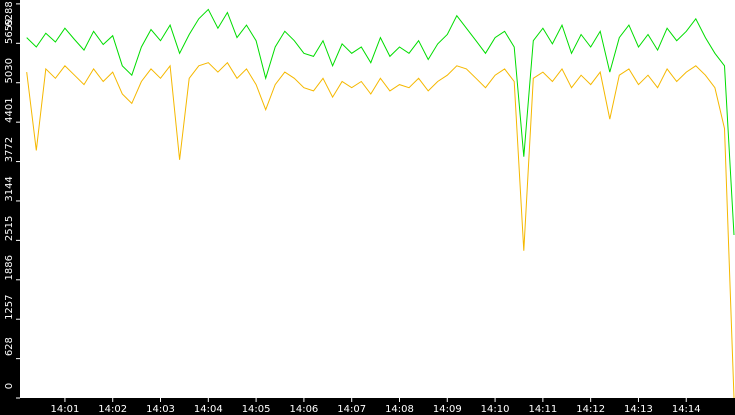 This screenshot has height=415, width=735. I want to click on y-tick-label: 6288, so click(9, 13).